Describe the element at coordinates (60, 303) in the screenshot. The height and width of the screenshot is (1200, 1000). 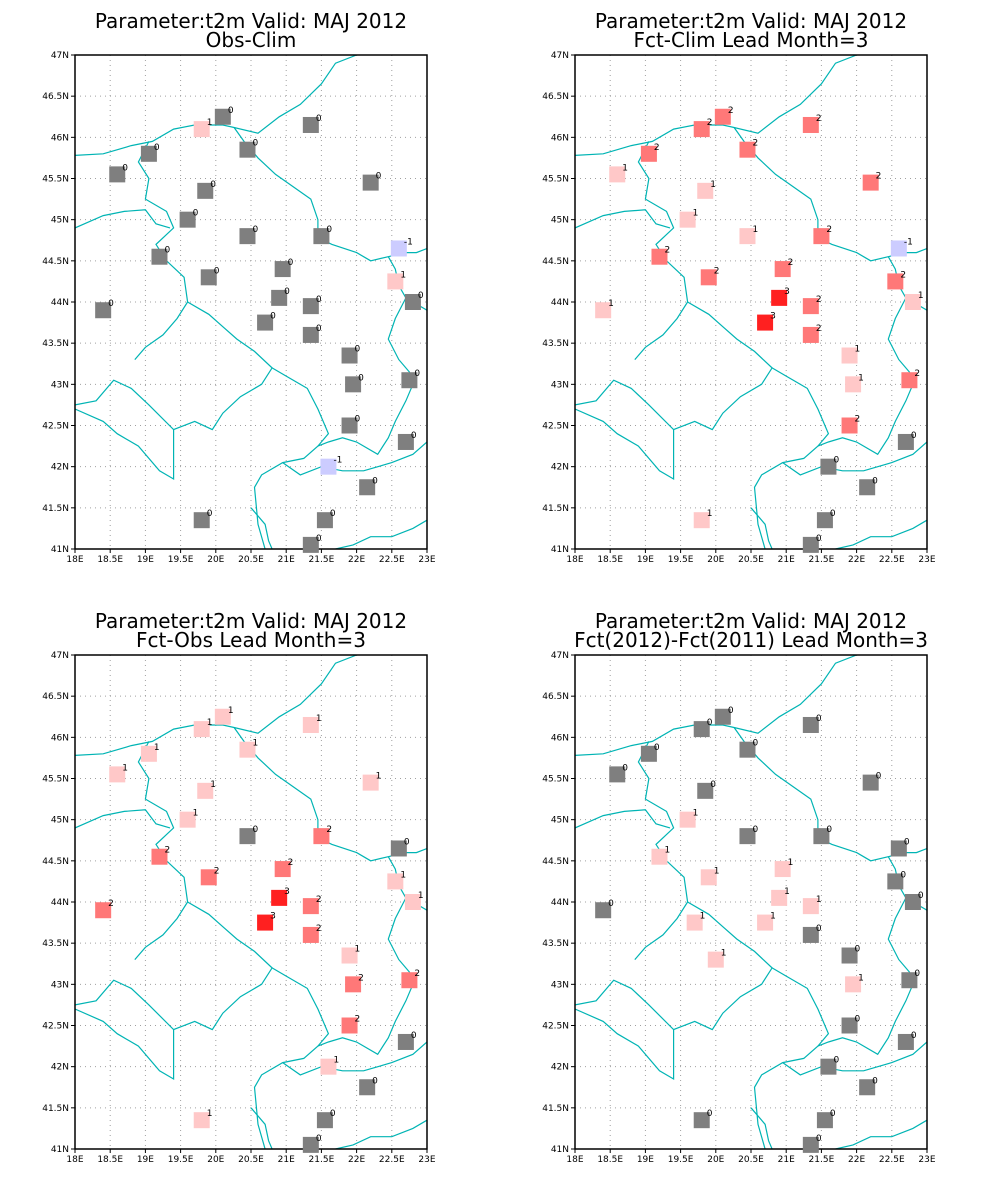
I see `y-tick-label: 44N` at that location.